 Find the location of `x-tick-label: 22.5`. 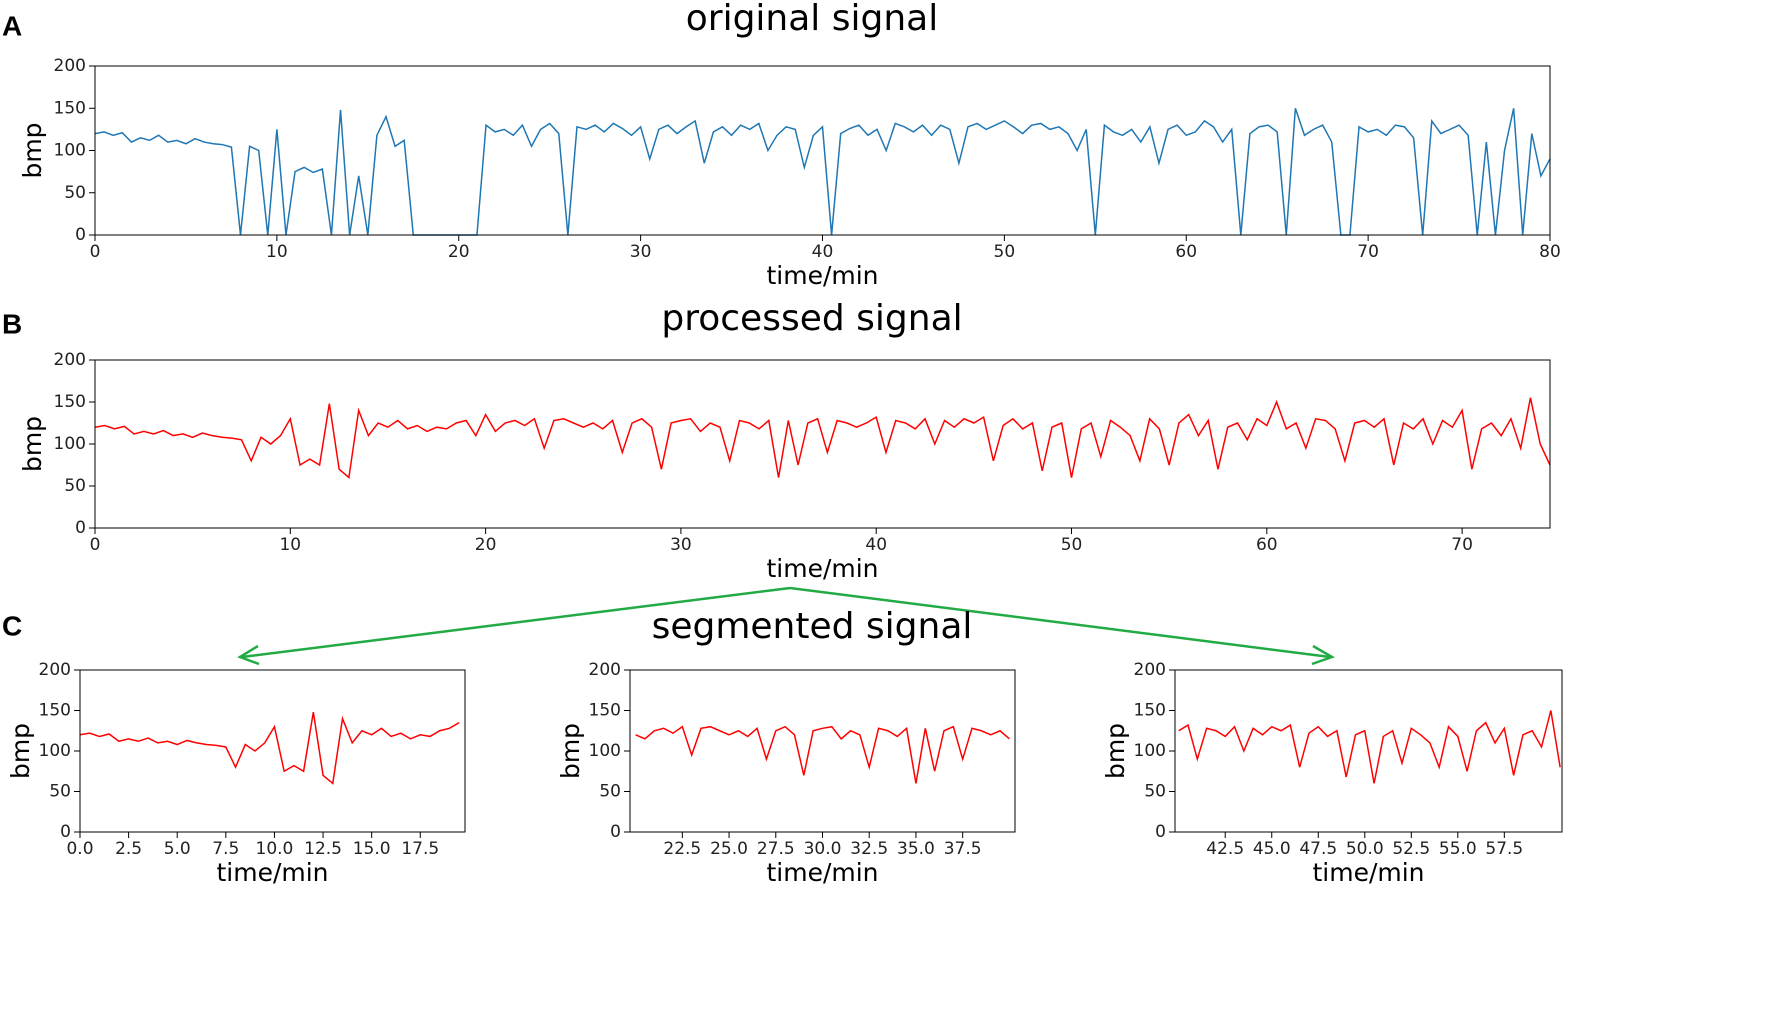

x-tick-label: 22.5 is located at coordinates (682, 849).